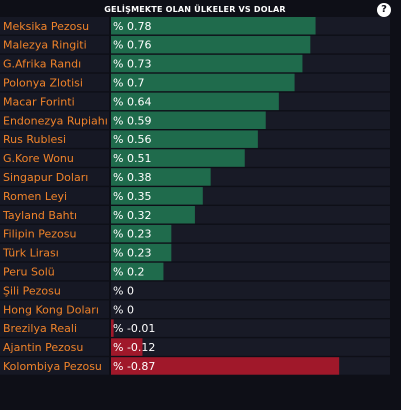  Describe the element at coordinates (132, 139) in the screenshot. I see `value-label: % 0.56` at that location.